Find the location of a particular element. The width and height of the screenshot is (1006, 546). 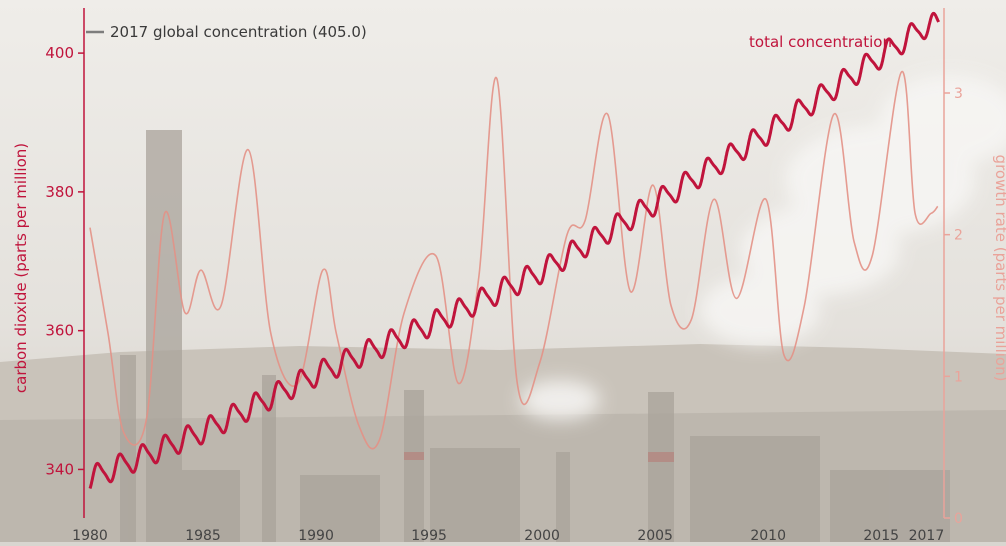

x-tick-label: 2015 is located at coordinates (881, 535).